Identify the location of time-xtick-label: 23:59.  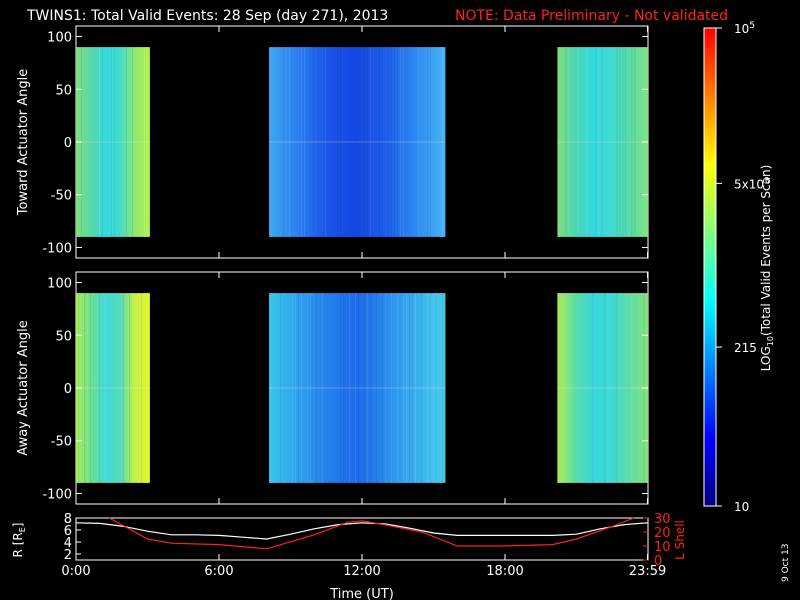
(647, 571).